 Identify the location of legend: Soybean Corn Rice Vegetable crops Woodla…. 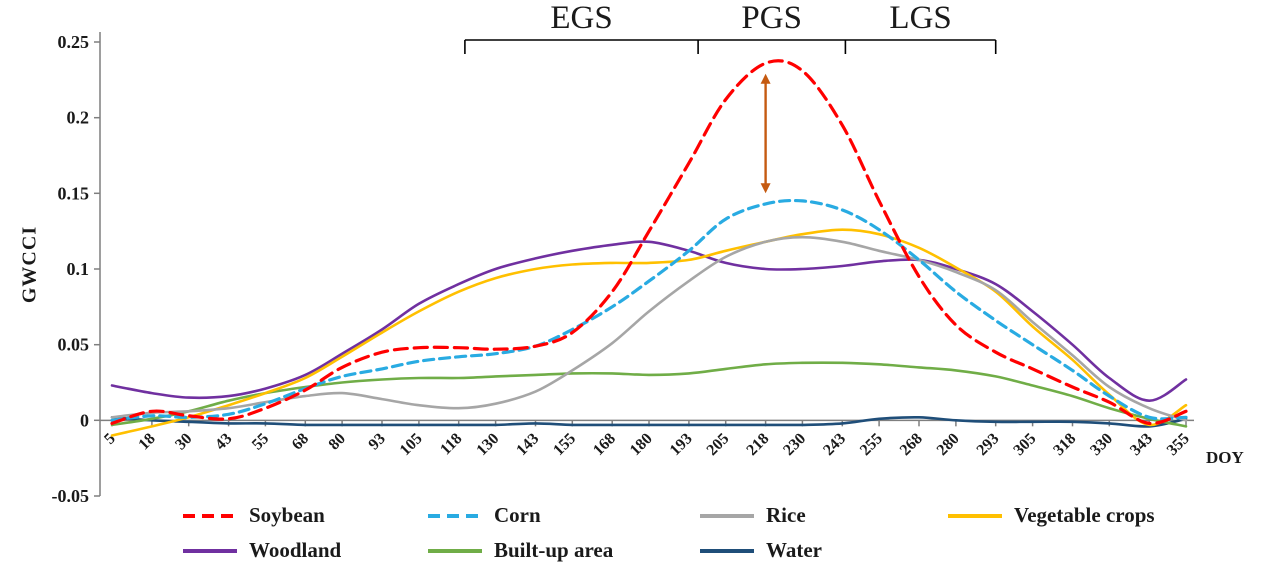
(720, 533).